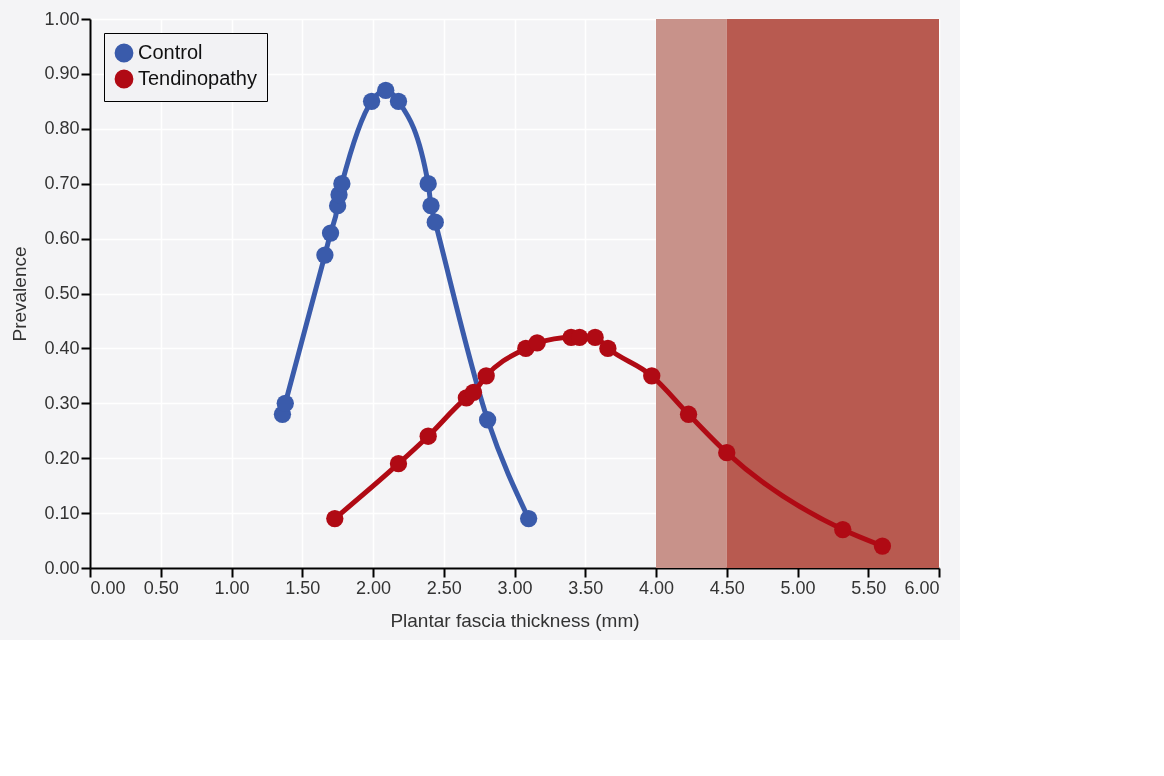 The height and width of the screenshot is (776, 1164). What do you see at coordinates (62, 293) in the screenshot?
I see `y-tick-label: 0.50` at bounding box center [62, 293].